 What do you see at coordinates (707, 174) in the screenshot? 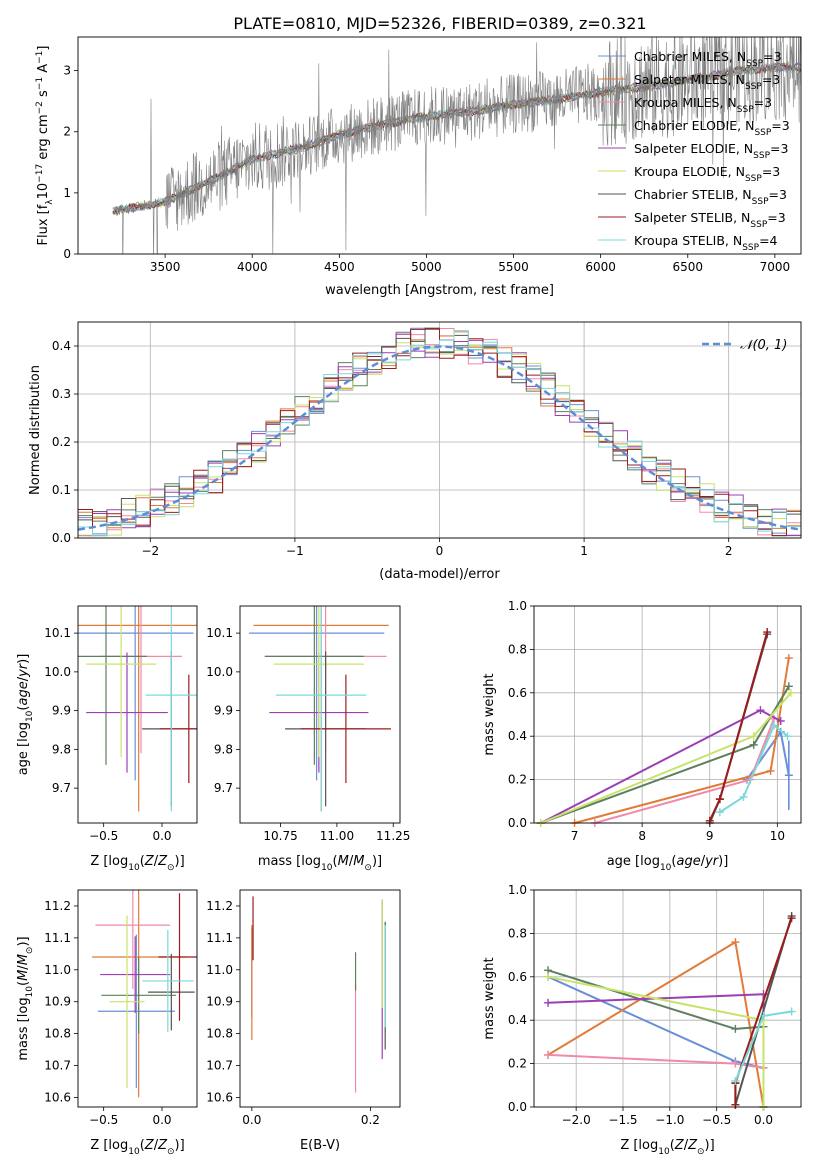
I see `legend-label: Kroupa ELODIE, NSSP=3` at bounding box center [707, 174].